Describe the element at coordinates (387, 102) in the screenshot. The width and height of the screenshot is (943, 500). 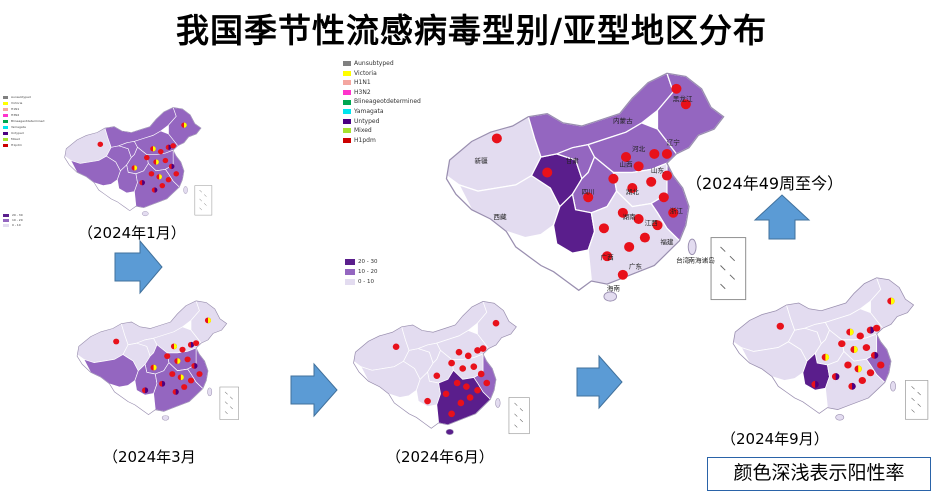
I see `subtype-legend-label: Blineageotdetermined` at that location.